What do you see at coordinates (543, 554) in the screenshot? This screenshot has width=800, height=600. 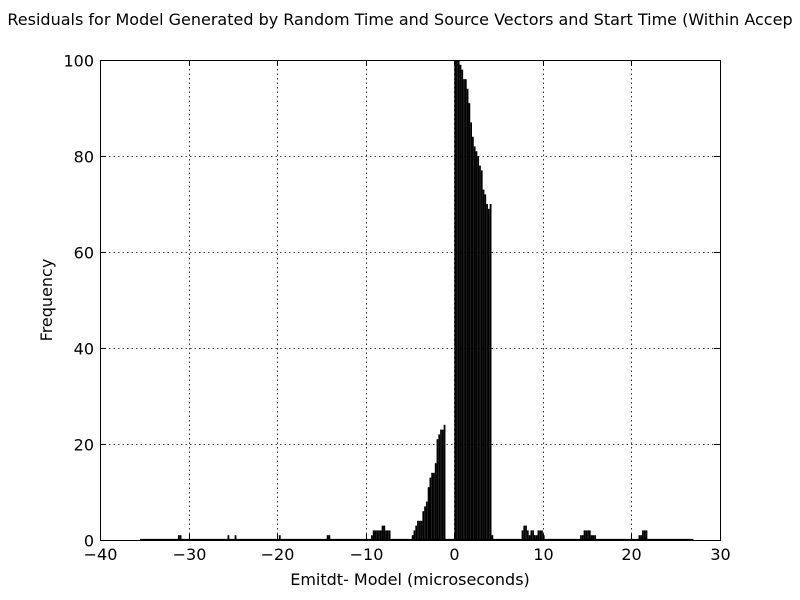 I see `x-tick-label: 10` at bounding box center [543, 554].